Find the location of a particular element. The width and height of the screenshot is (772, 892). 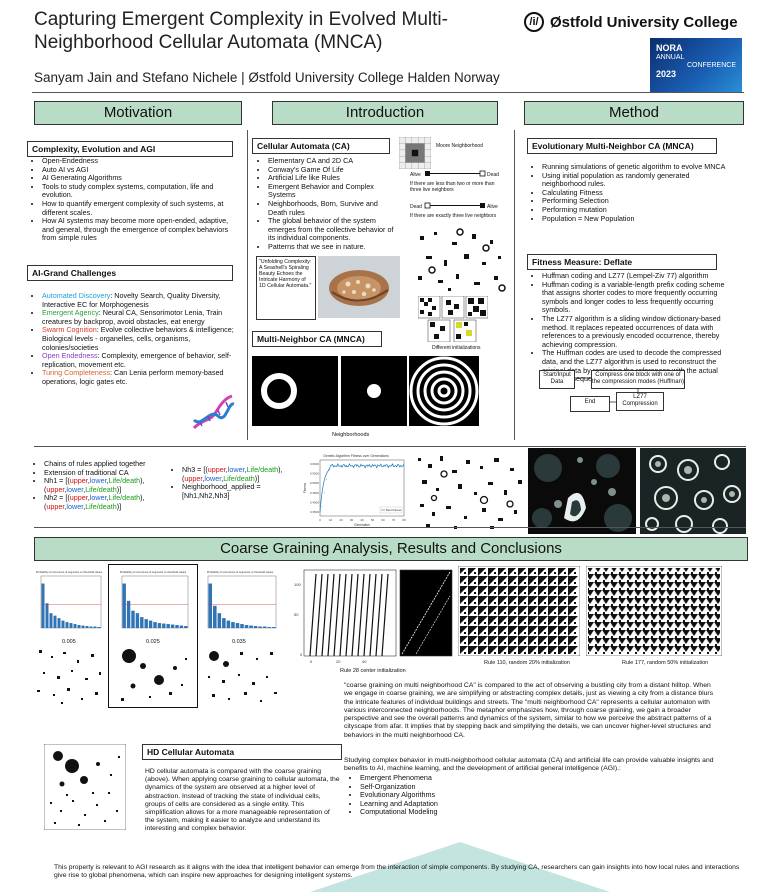

birth-rule-arrow is located at coordinates (454, 205).